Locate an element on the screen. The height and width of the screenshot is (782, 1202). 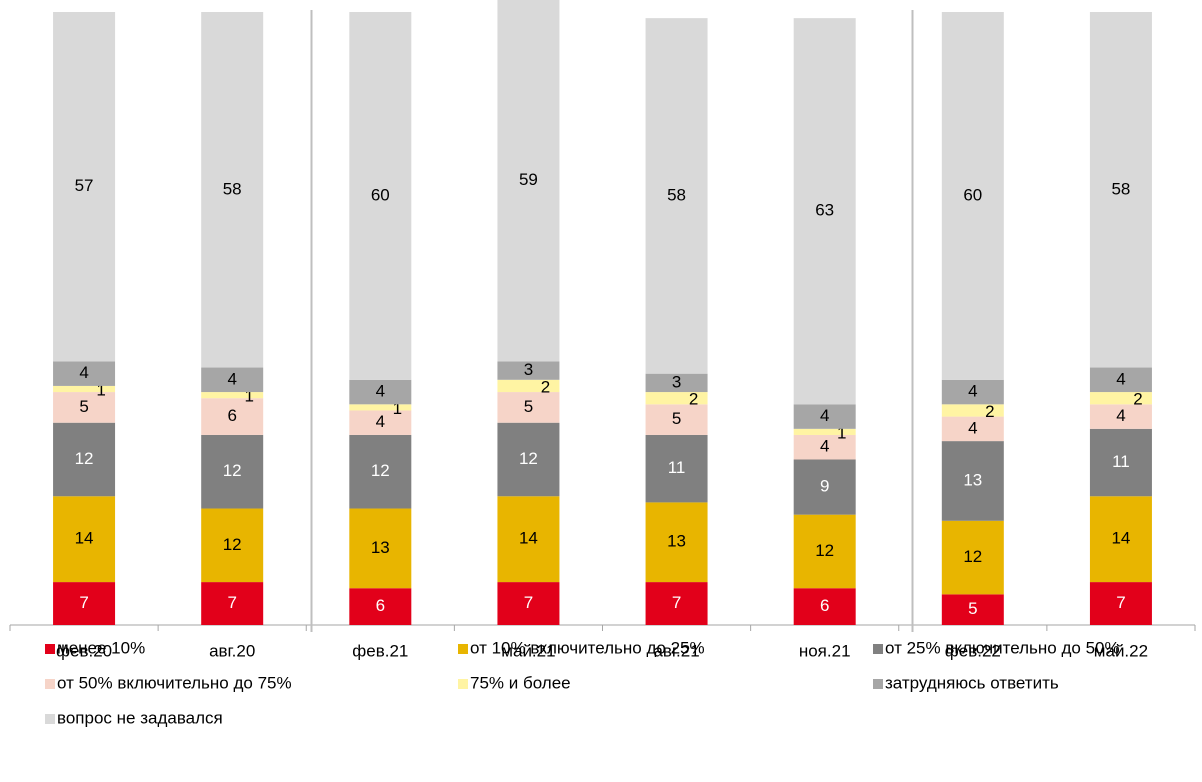
legend-label: менее 10% is located at coordinates (101, 647).